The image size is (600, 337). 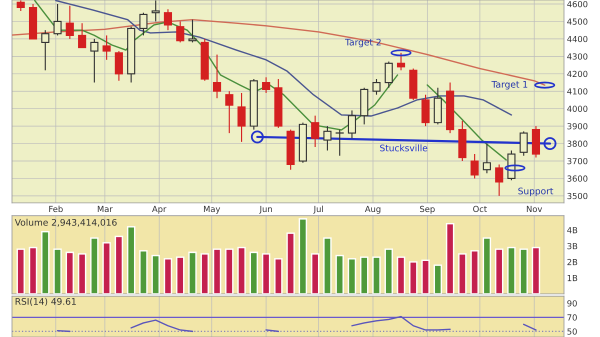 I want to click on y-tick-label: 2B, so click(x=572, y=262).